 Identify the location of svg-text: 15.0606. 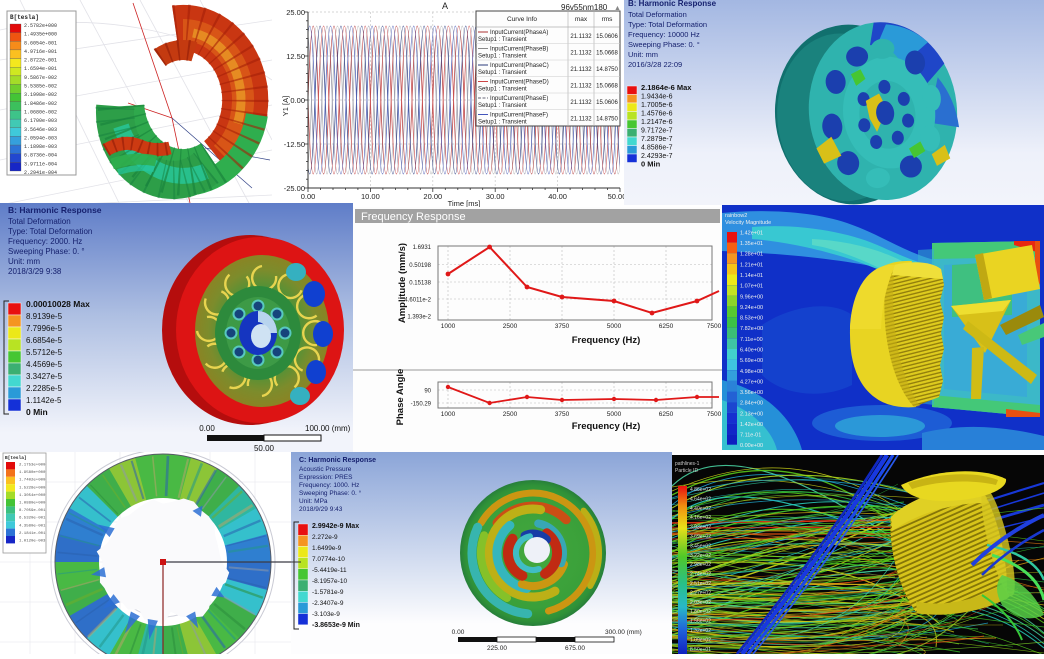
(607, 37).